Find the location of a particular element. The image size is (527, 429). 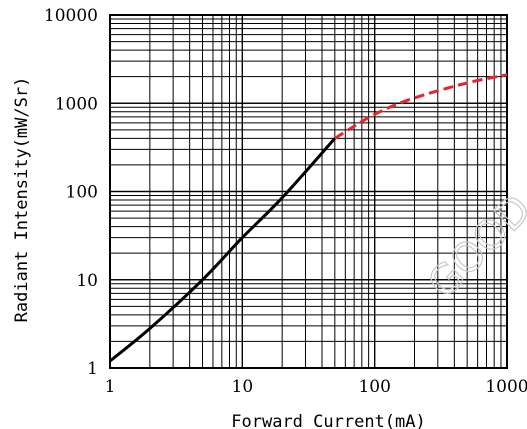

x-tick-label: 1000 is located at coordinates (506, 387).